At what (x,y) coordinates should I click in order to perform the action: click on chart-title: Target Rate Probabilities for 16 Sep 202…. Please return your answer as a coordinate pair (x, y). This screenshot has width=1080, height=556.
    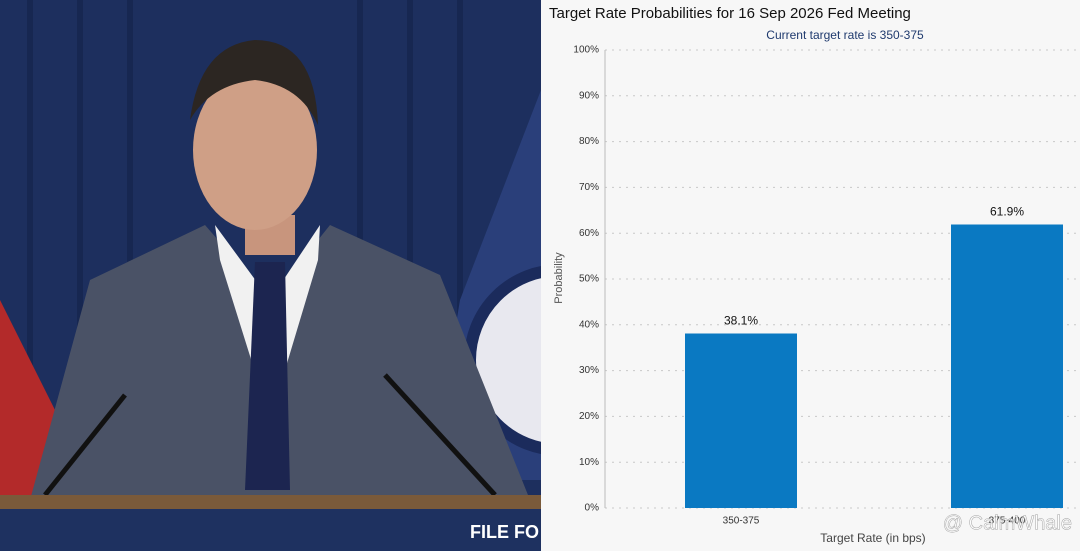
    Looking at the image, I should click on (730, 13).